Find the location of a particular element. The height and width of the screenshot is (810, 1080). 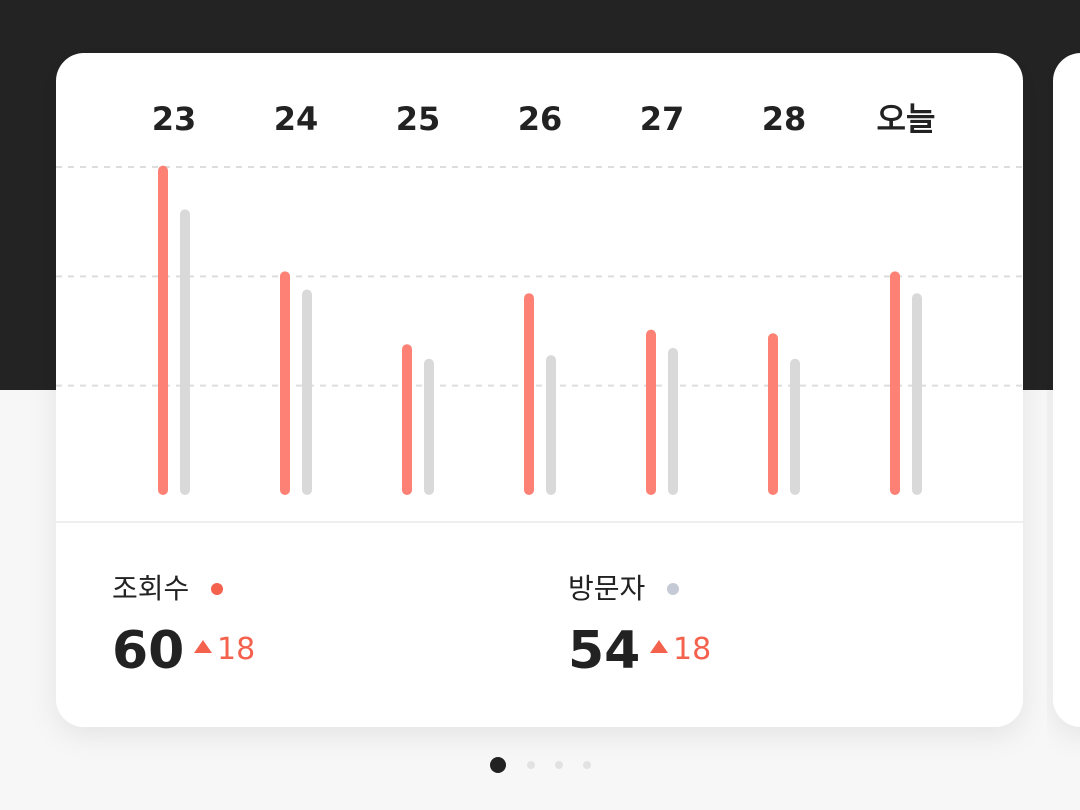

legend-label: 방문자 is located at coordinates (606, 588).